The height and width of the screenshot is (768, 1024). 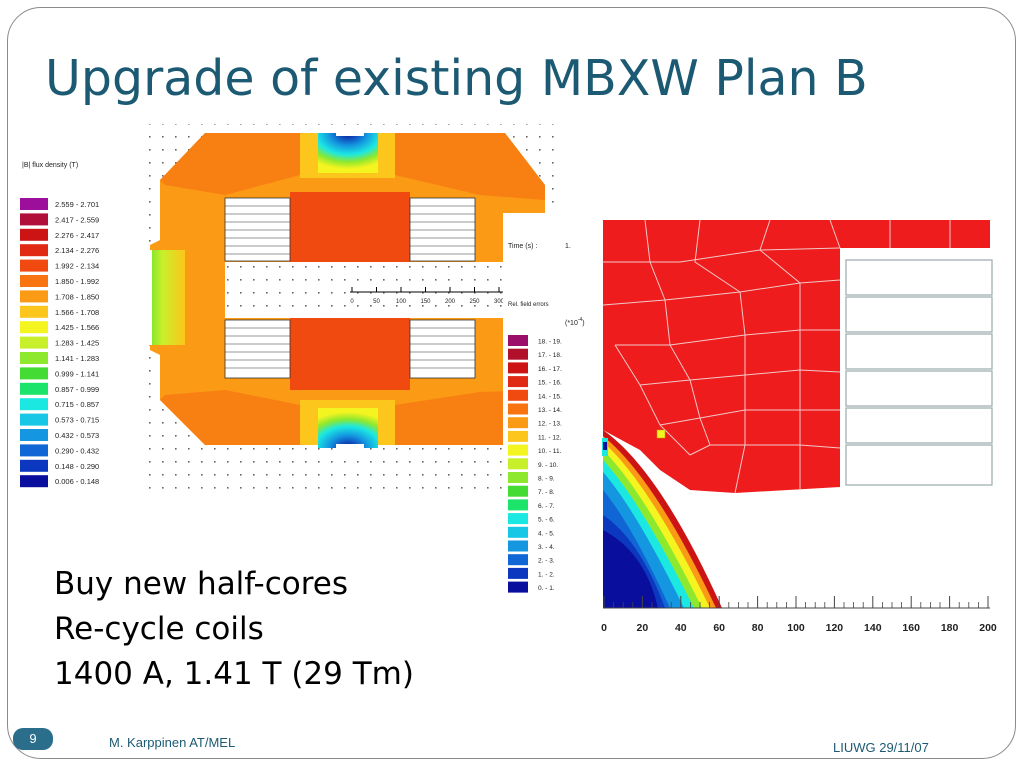 What do you see at coordinates (77, 281) in the screenshot?
I see `flux-legend-label: 1.850 - 1.992` at bounding box center [77, 281].